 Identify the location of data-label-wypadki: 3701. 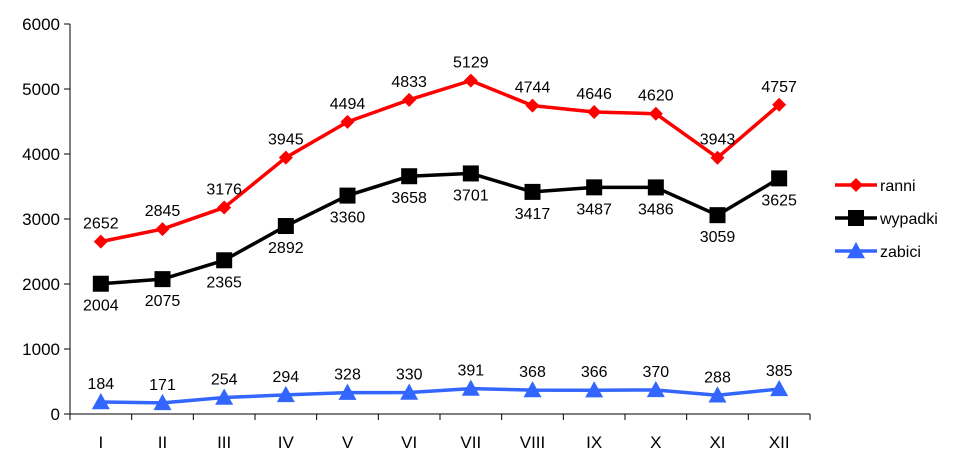
(471, 195).